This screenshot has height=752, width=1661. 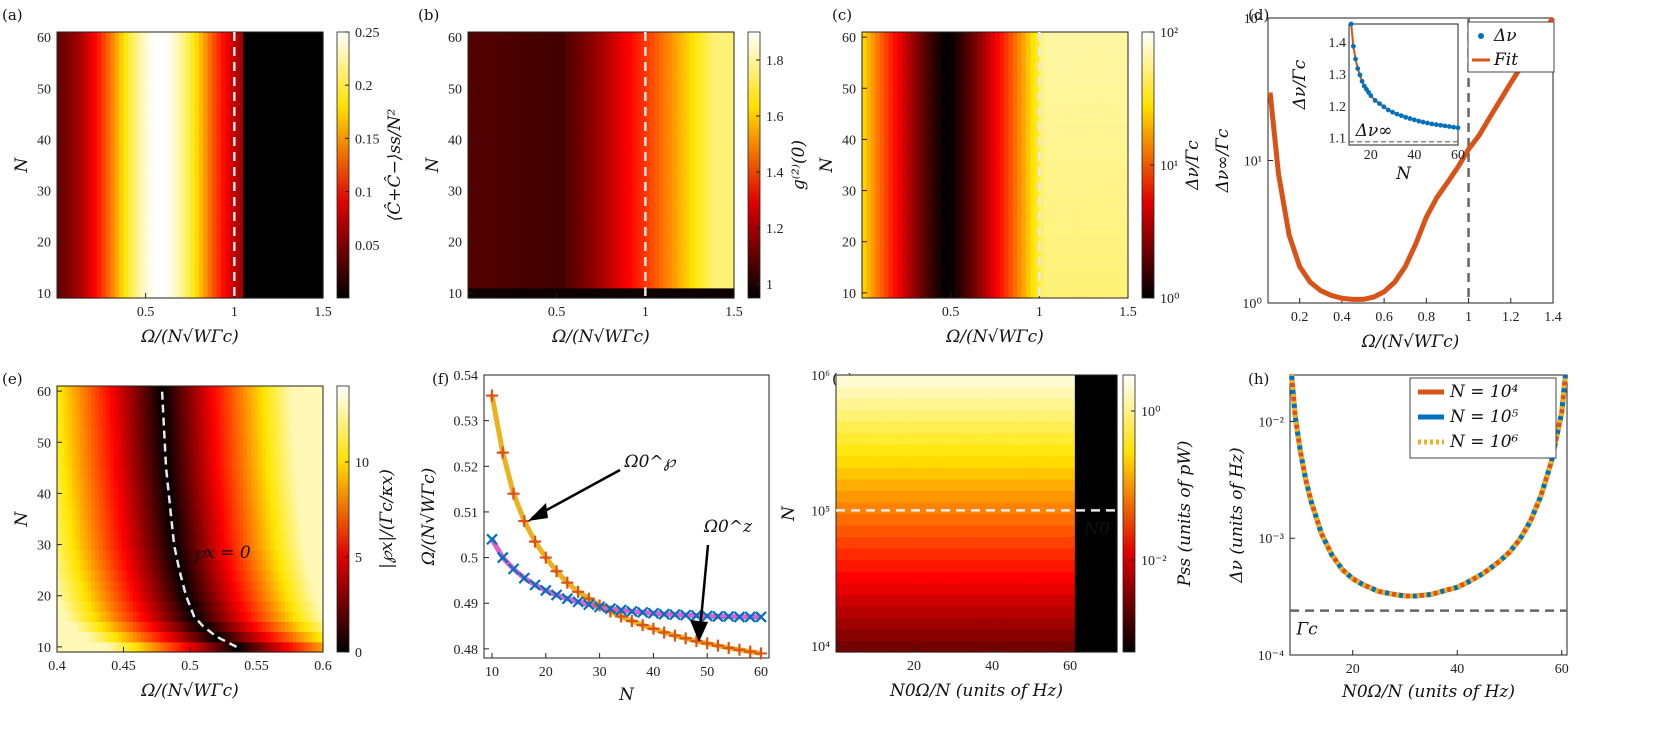 I want to click on colorbar-tick-label: 0.2, so click(x=364, y=86).